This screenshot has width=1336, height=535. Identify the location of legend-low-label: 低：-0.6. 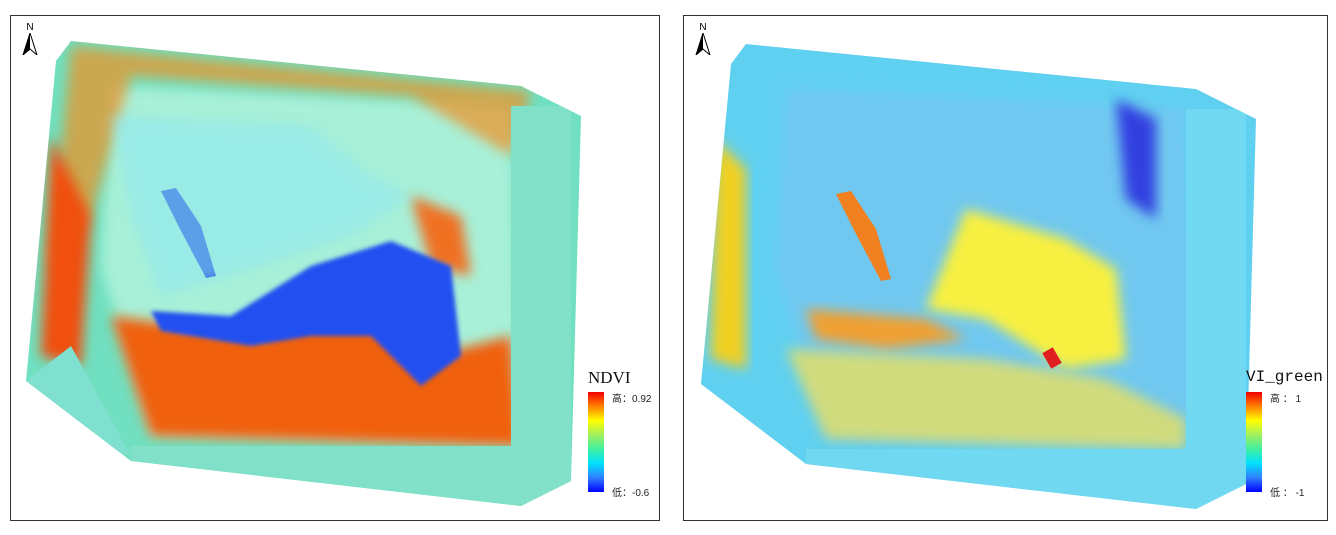
(631, 493).